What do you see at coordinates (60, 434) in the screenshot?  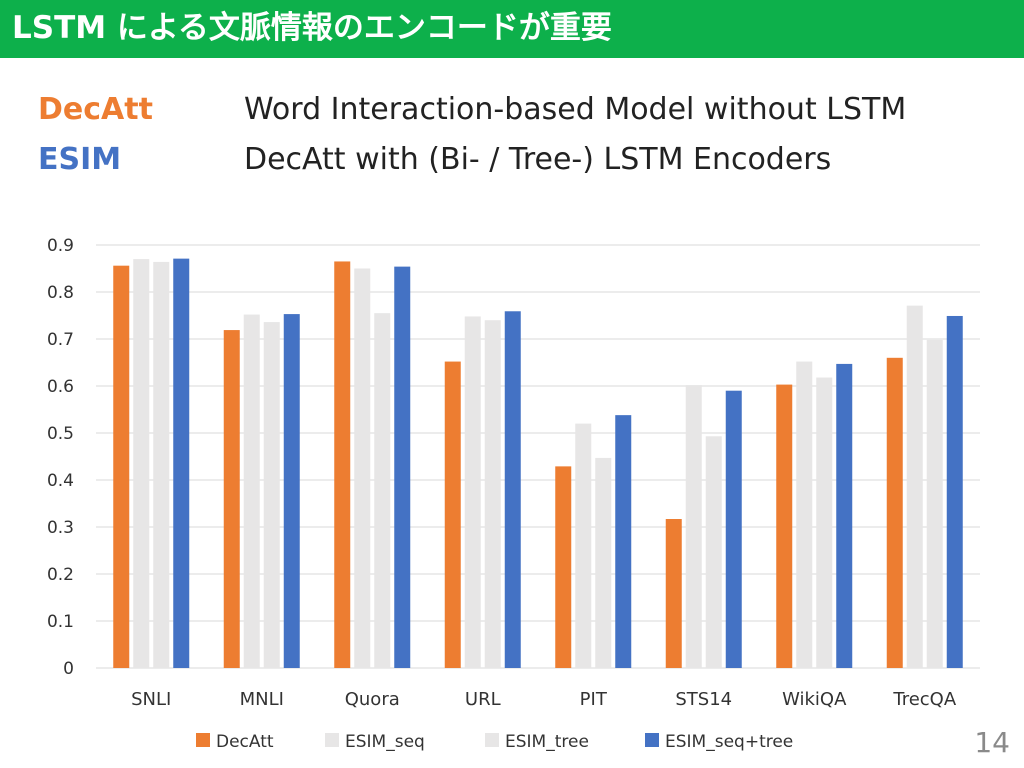 I see `y-tick-label: 0.5` at bounding box center [60, 434].